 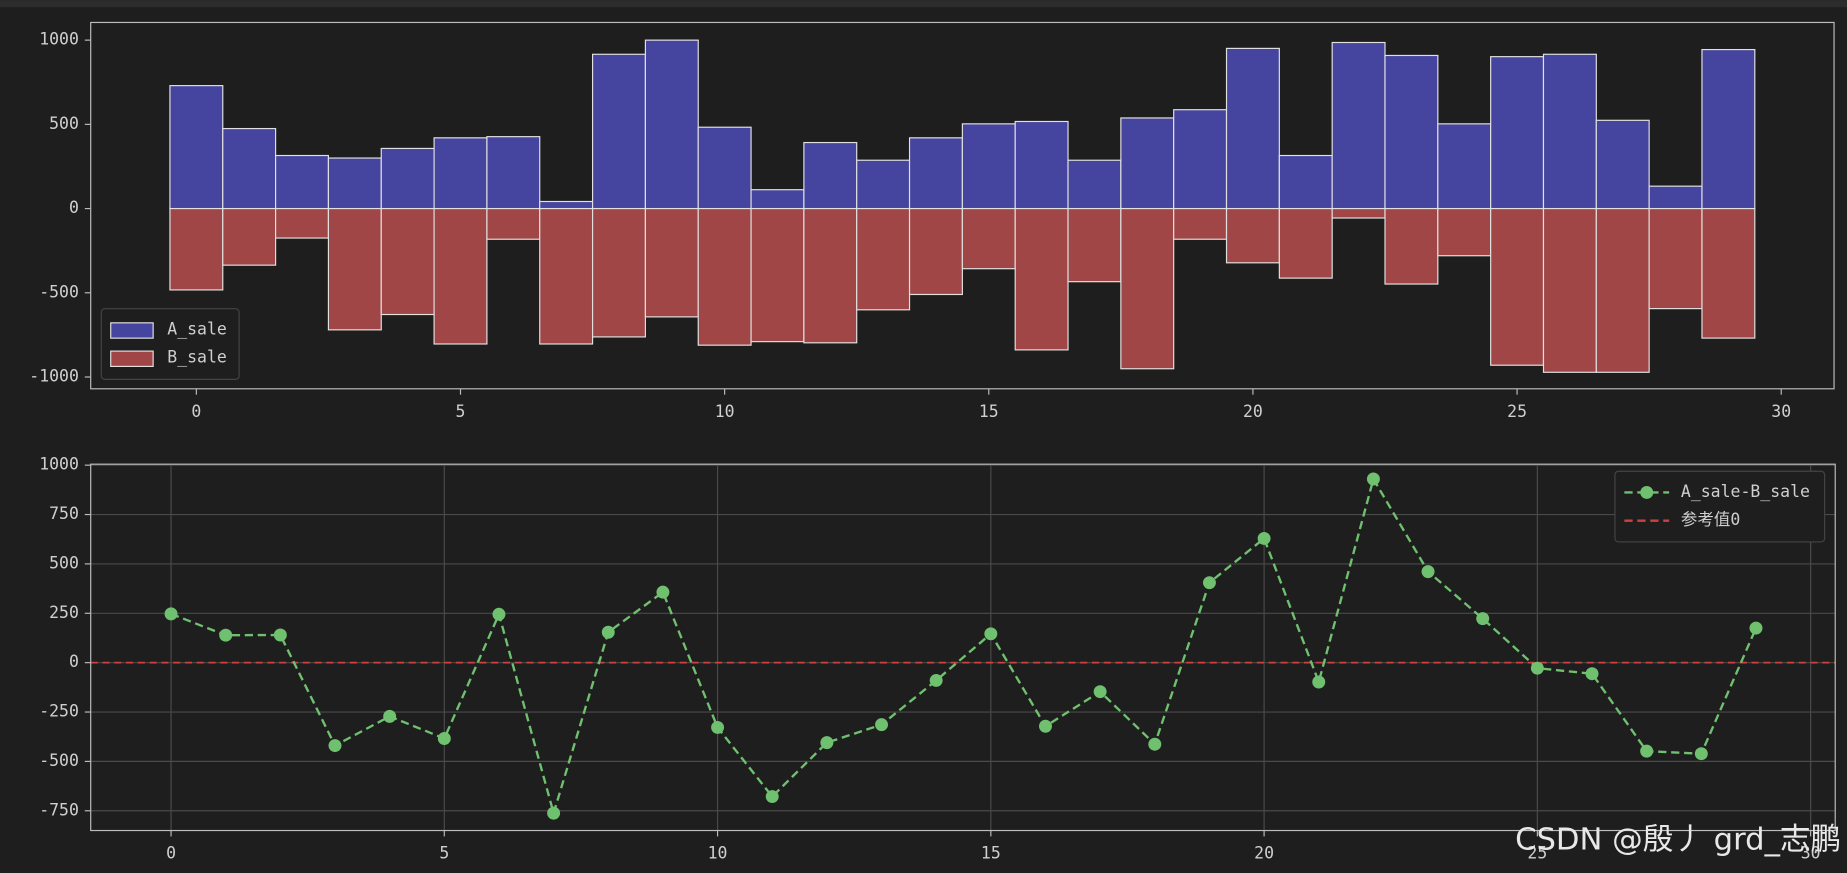 What do you see at coordinates (1253, 411) in the screenshot?
I see `x-tick-label: 20` at bounding box center [1253, 411].